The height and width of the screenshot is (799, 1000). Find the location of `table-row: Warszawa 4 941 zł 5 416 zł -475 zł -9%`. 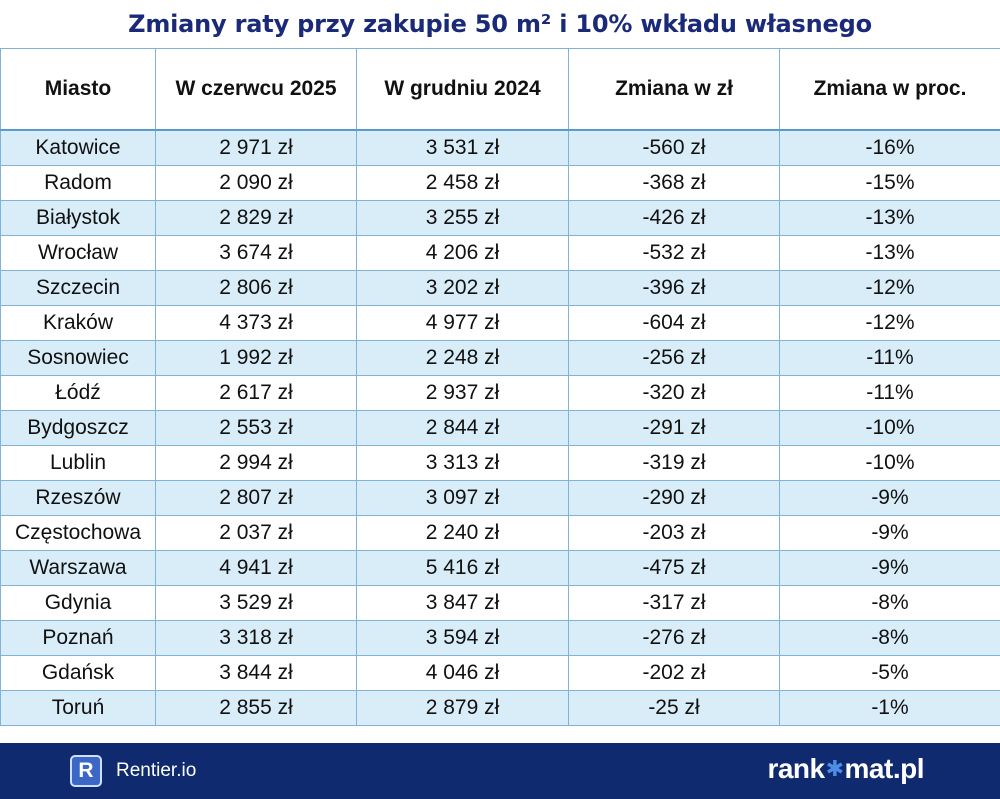

table-row: Warszawa 4 941 zł 5 416 zł -475 zł -9% is located at coordinates (500, 568).